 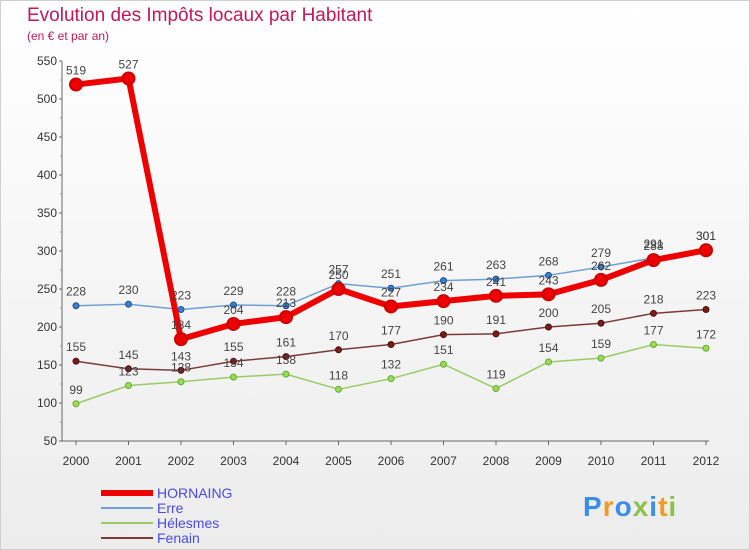 What do you see at coordinates (623, 506) in the screenshot?
I see `logo-letter: o` at bounding box center [623, 506].